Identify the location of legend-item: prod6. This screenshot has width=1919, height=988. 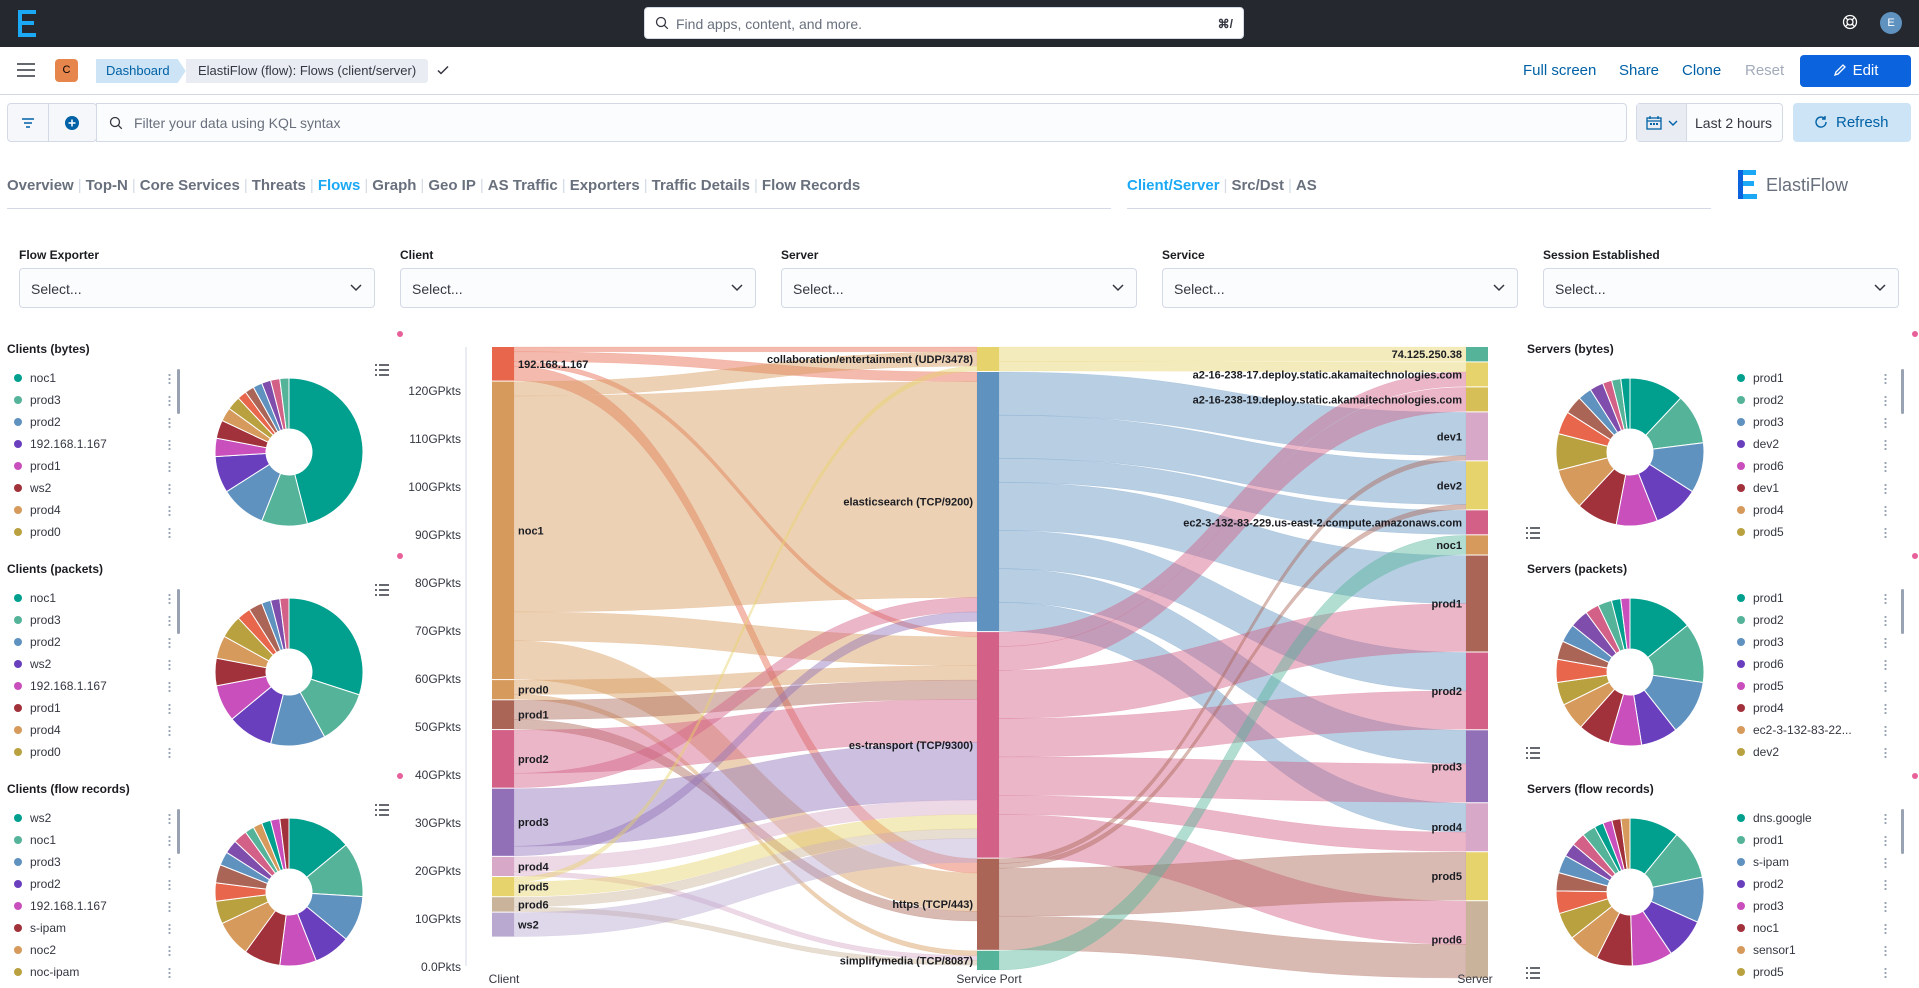
(1812, 664).